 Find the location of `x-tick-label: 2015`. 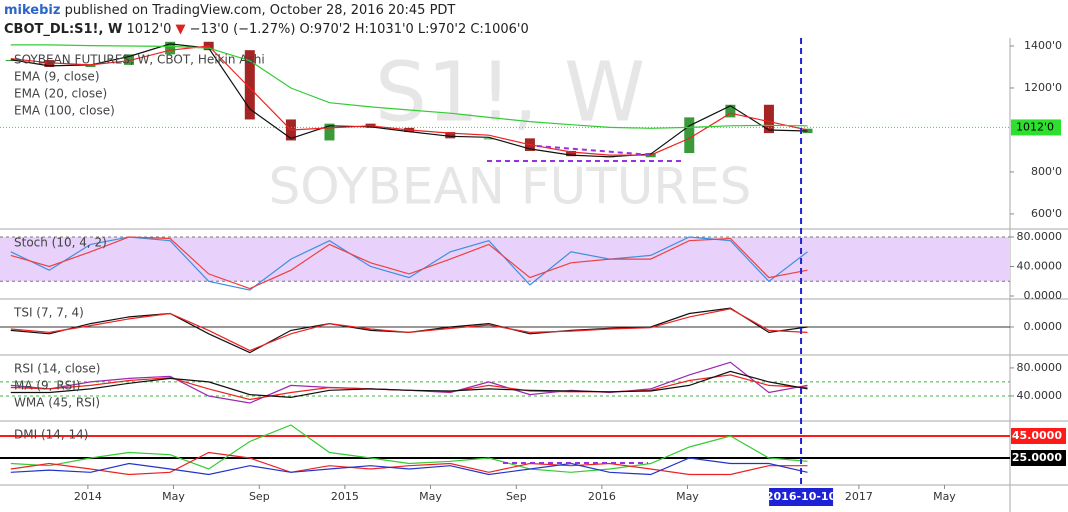

x-tick-label: 2015 is located at coordinates (345, 496).